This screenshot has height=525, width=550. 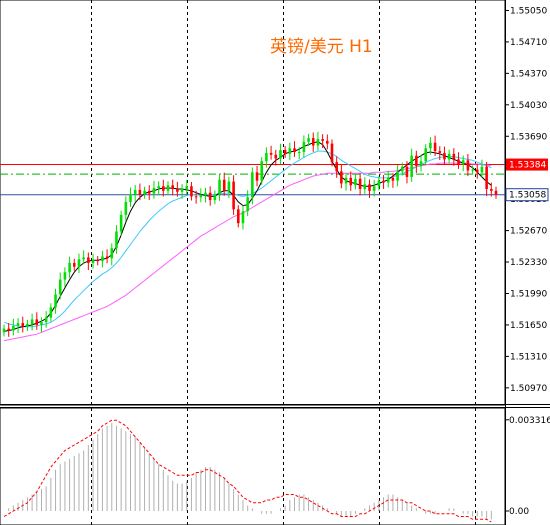 What do you see at coordinates (527, 166) in the screenshot?
I see `price-box-red-label: 1.53384` at bounding box center [527, 166].